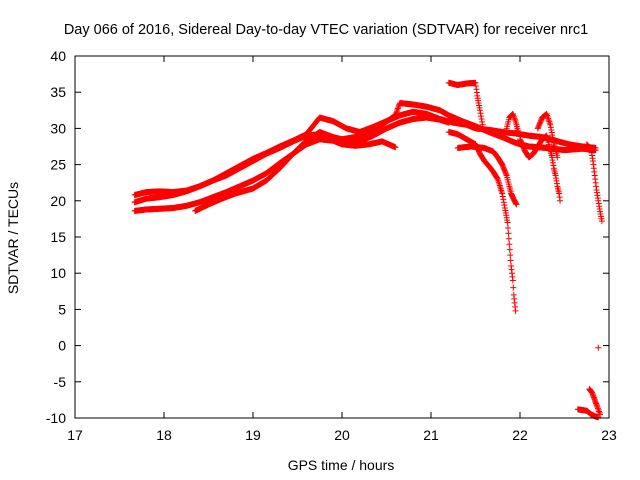 This screenshot has width=640, height=480. What do you see at coordinates (341, 465) in the screenshot?
I see `x-axis-label: GPS time / hours` at bounding box center [341, 465].